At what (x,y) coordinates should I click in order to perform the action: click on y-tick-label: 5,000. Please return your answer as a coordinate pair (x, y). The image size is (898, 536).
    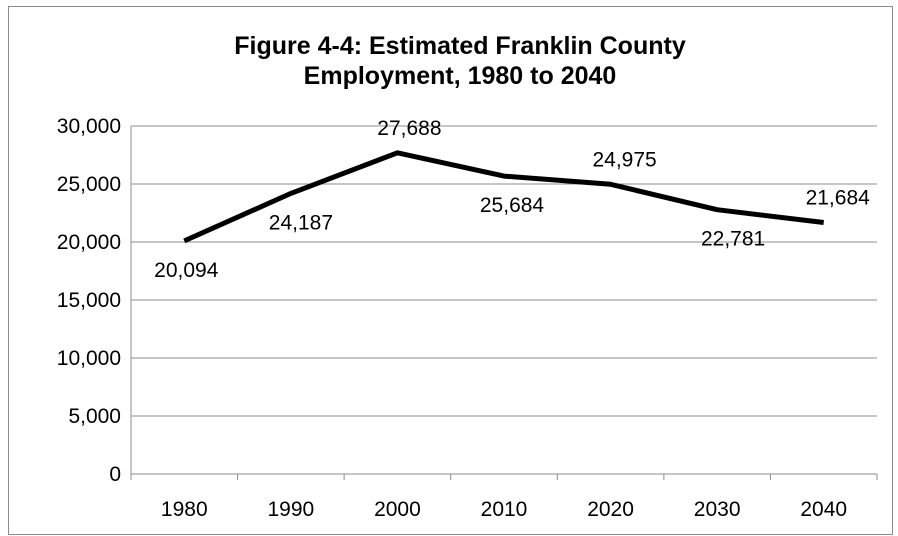
    Looking at the image, I should click on (94, 416).